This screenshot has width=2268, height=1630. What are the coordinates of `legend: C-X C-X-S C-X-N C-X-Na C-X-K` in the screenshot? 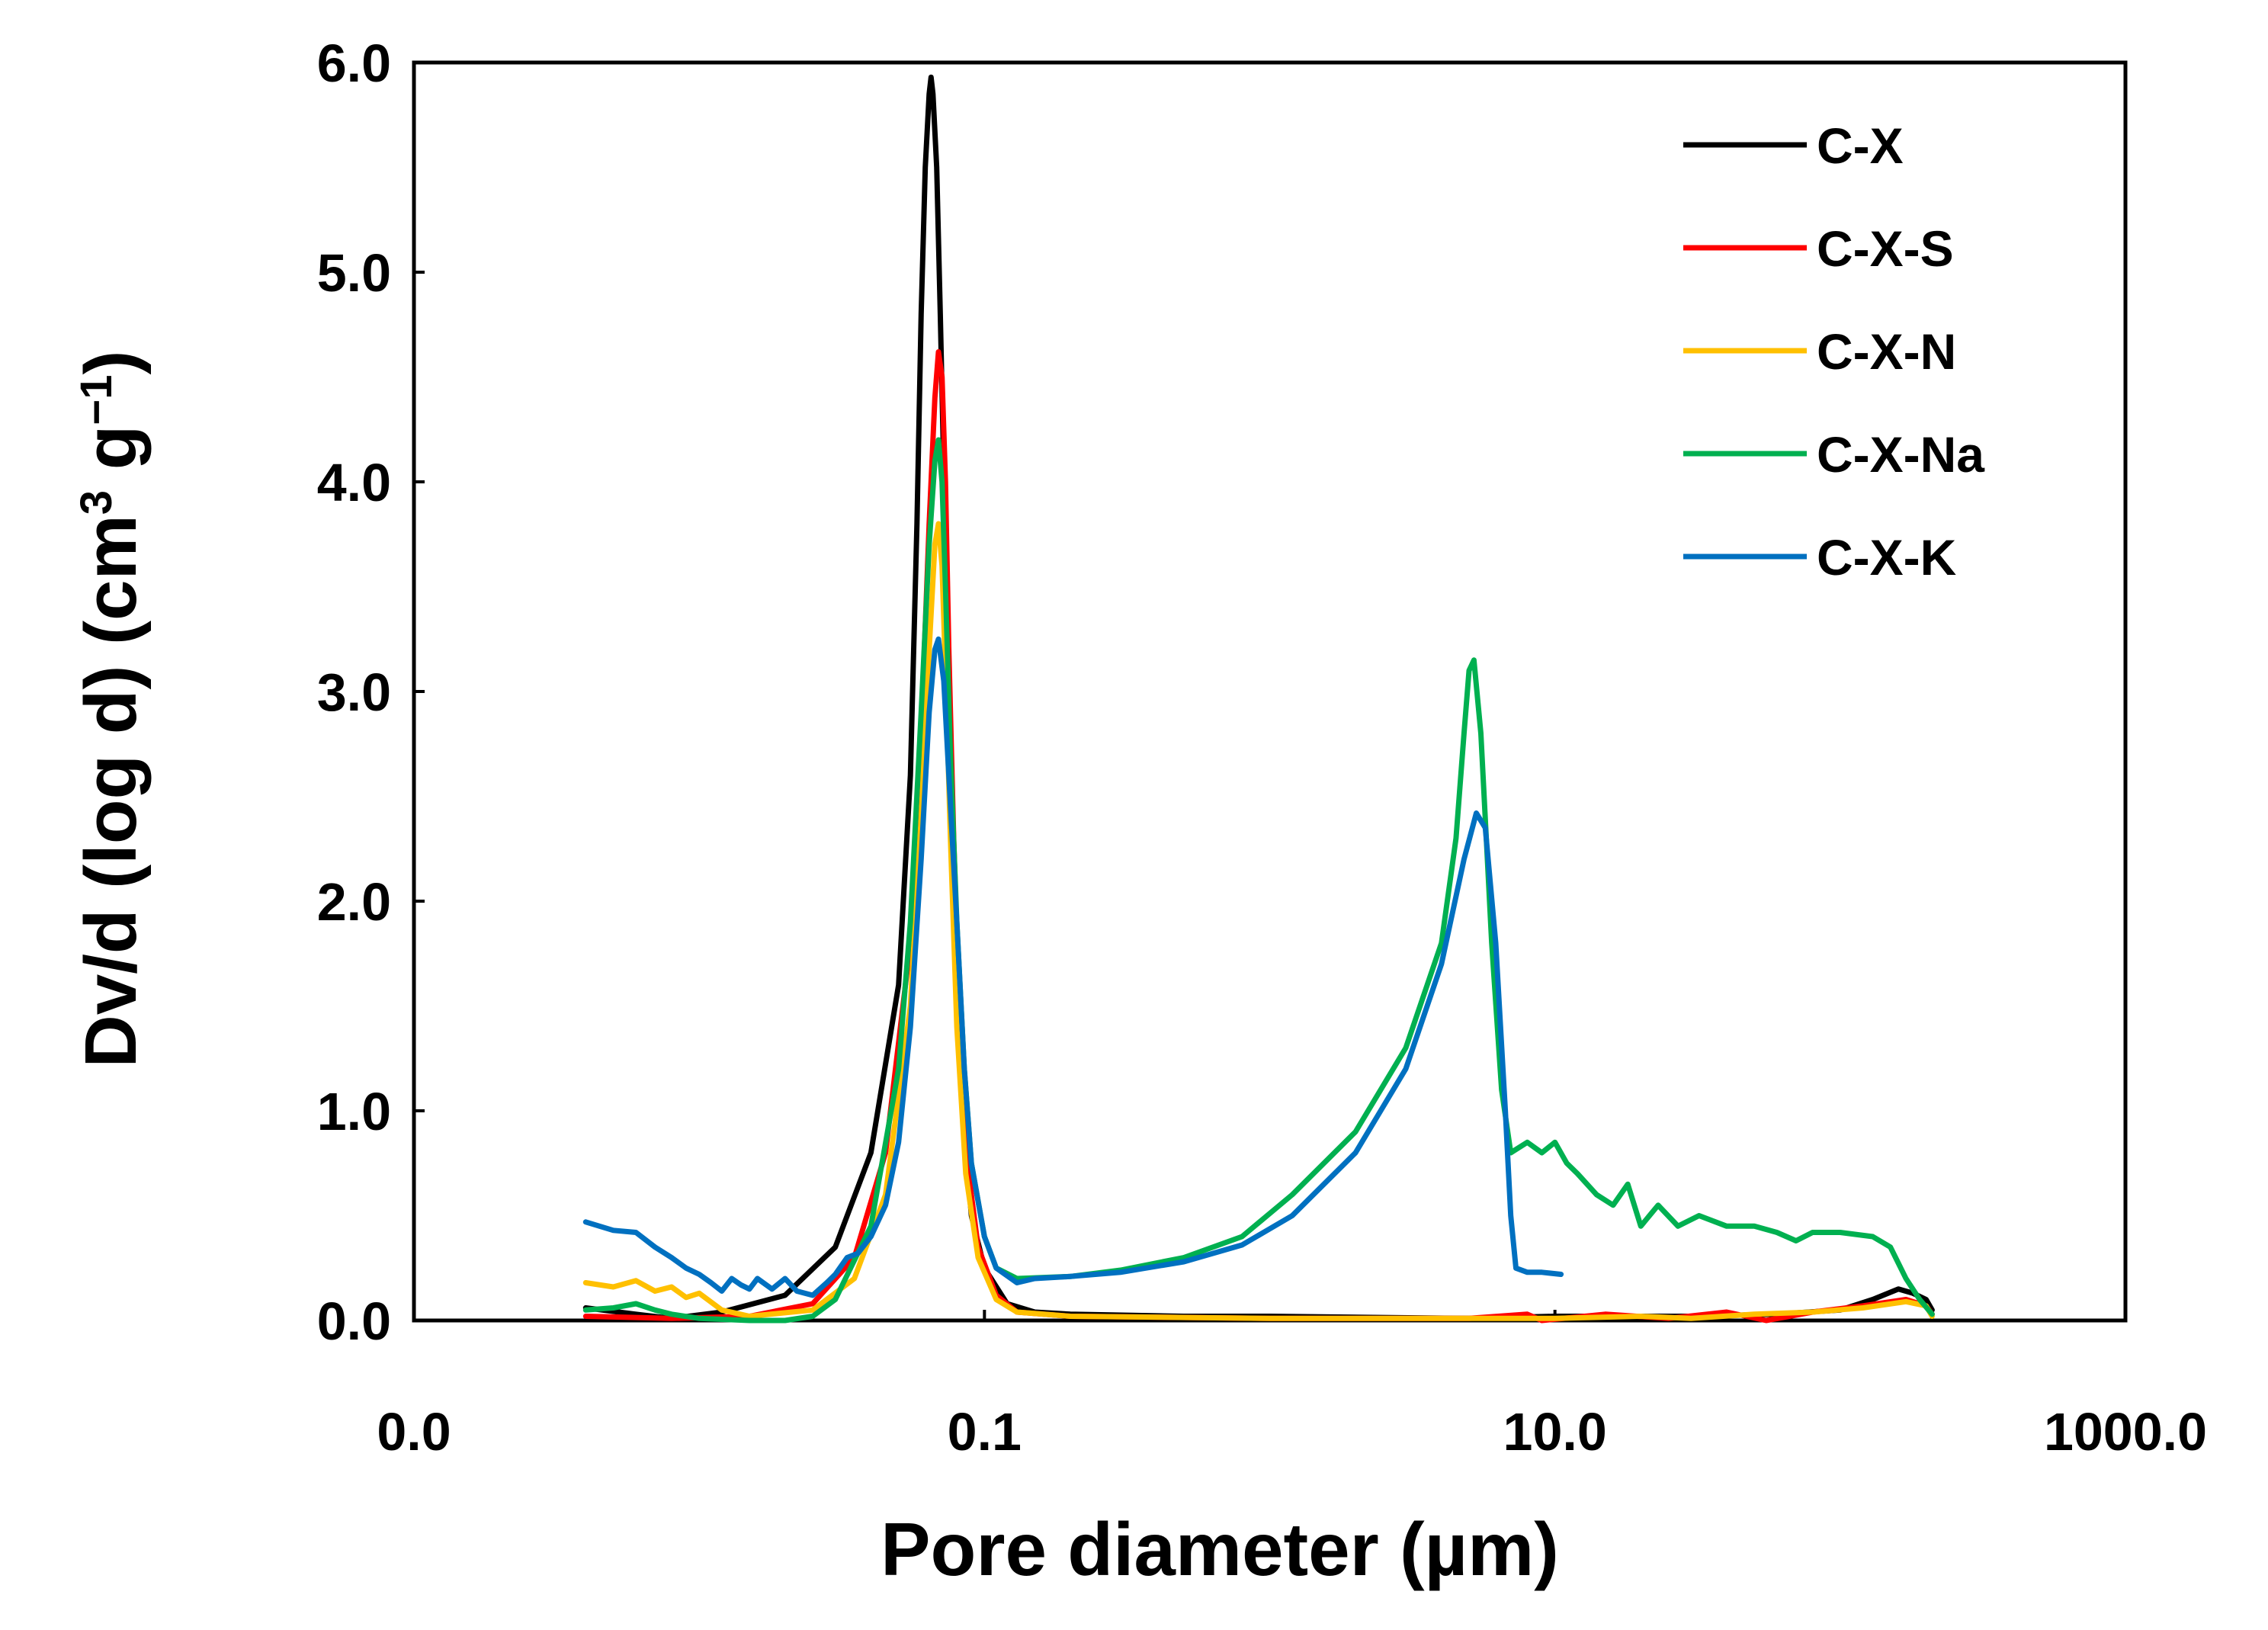 It's located at (1834, 351).